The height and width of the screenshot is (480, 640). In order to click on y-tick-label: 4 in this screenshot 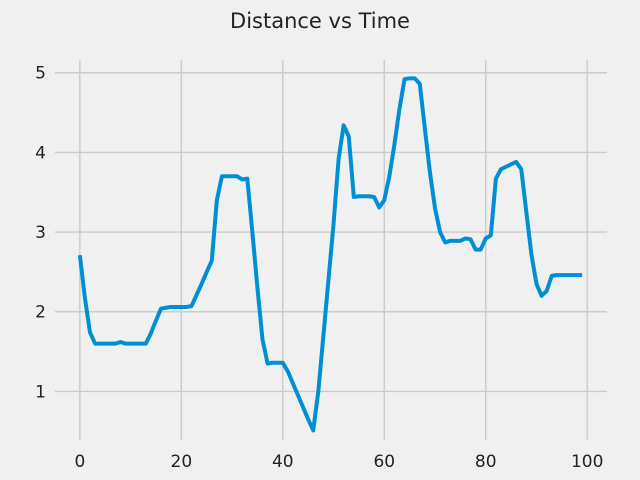, I will do `click(40, 153)`.